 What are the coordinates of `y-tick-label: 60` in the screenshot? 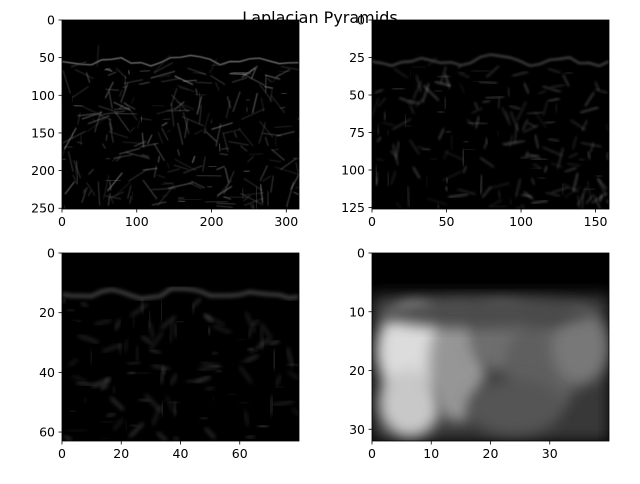 It's located at (47, 432).